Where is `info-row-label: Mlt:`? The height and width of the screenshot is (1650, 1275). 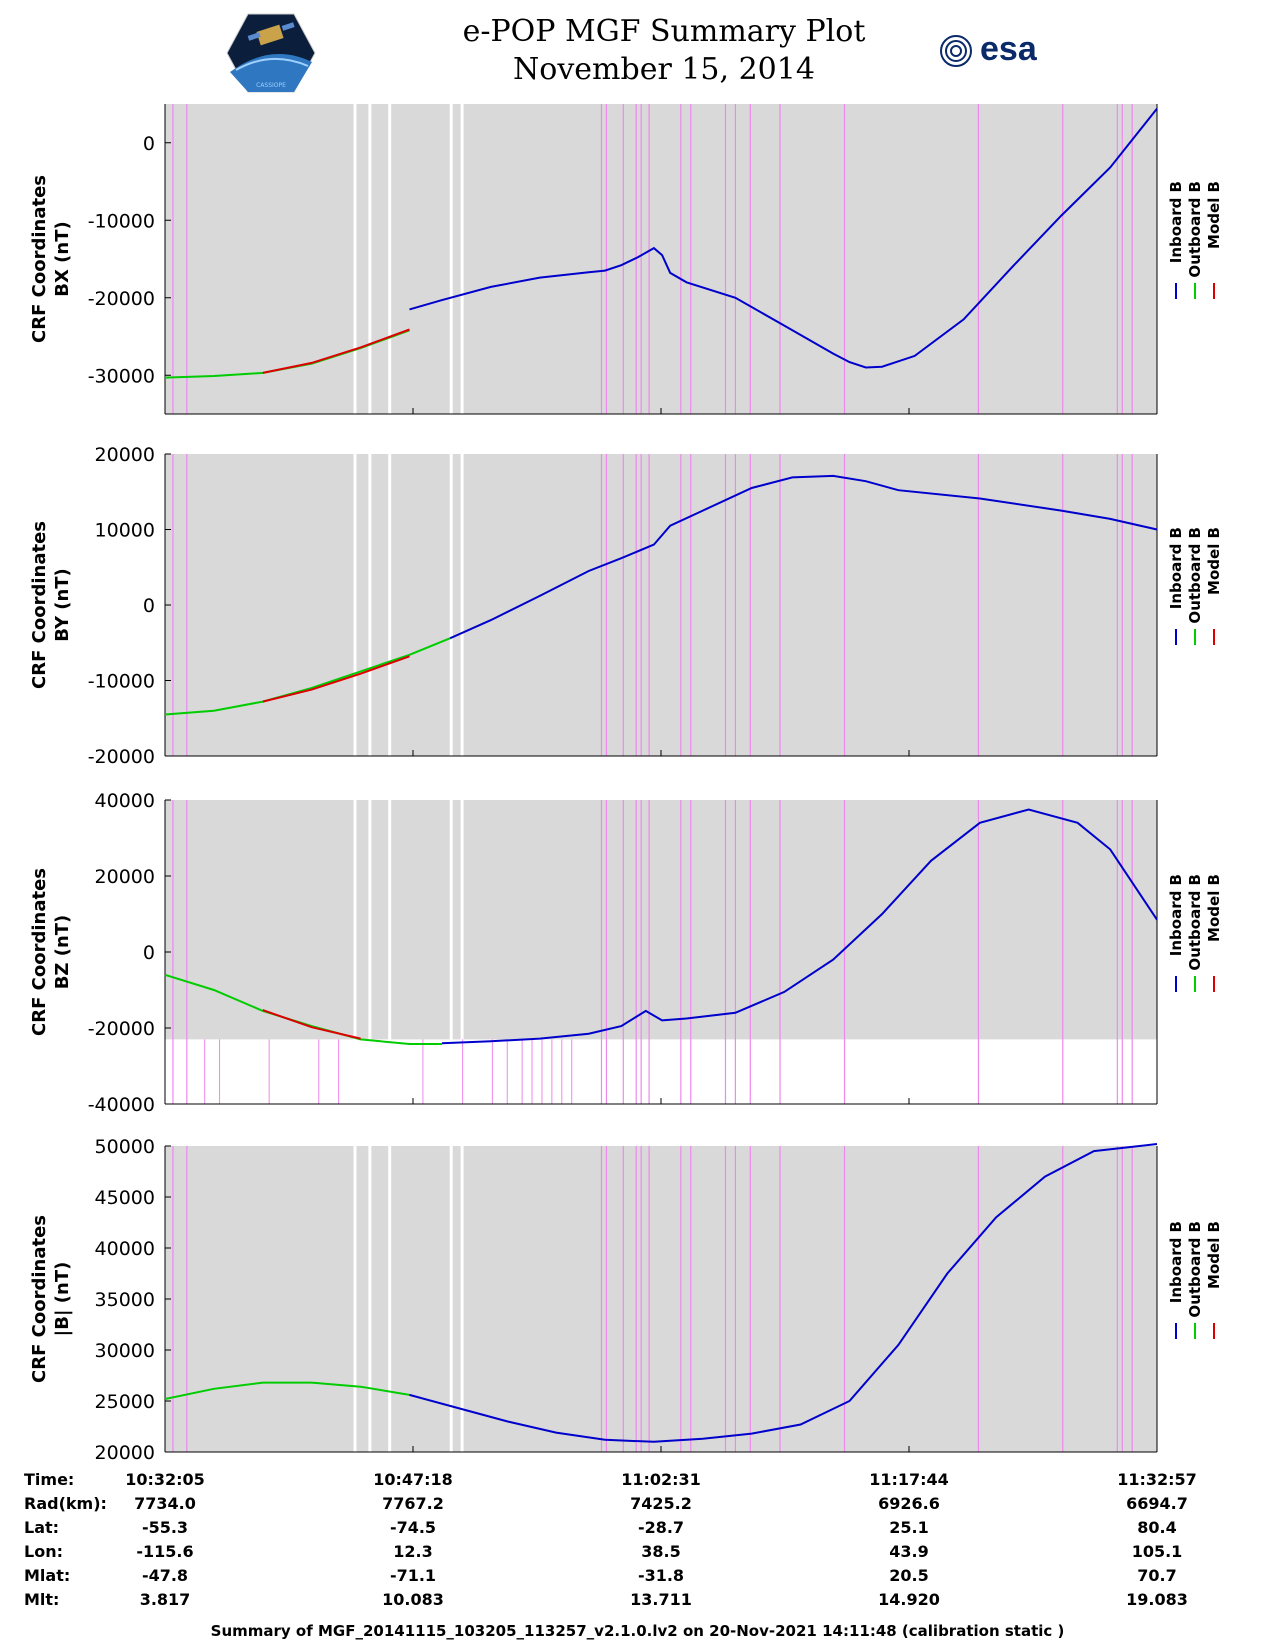 info-row-label: Mlt: is located at coordinates (42, 1599).